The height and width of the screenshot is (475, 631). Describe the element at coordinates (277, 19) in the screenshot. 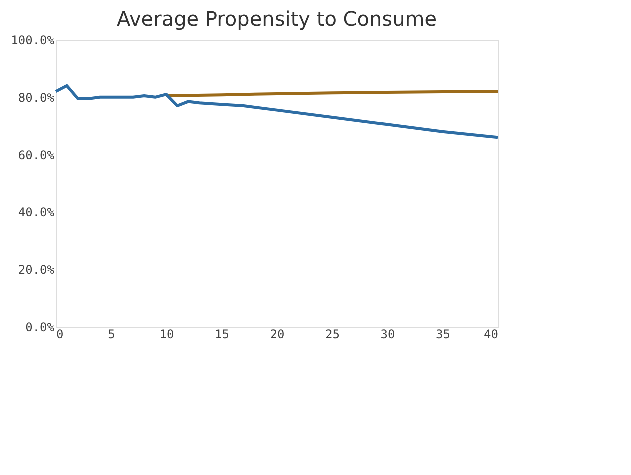

I see `chart-title: Average Propensity to Consume` at that location.